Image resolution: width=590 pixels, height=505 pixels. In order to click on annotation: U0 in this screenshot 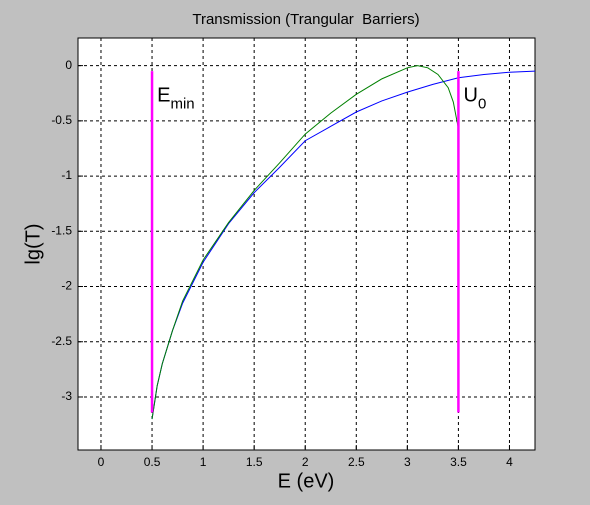, I will do `click(475, 99)`.